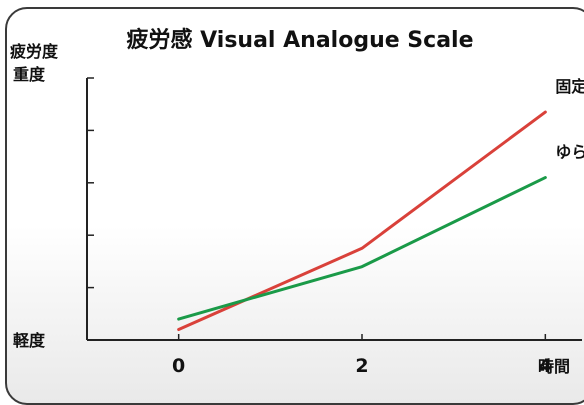 This screenshot has width=584, height=405. What do you see at coordinates (569, 152) in the screenshot?
I see `legend-label-1: ゆらぎ` at bounding box center [569, 152].